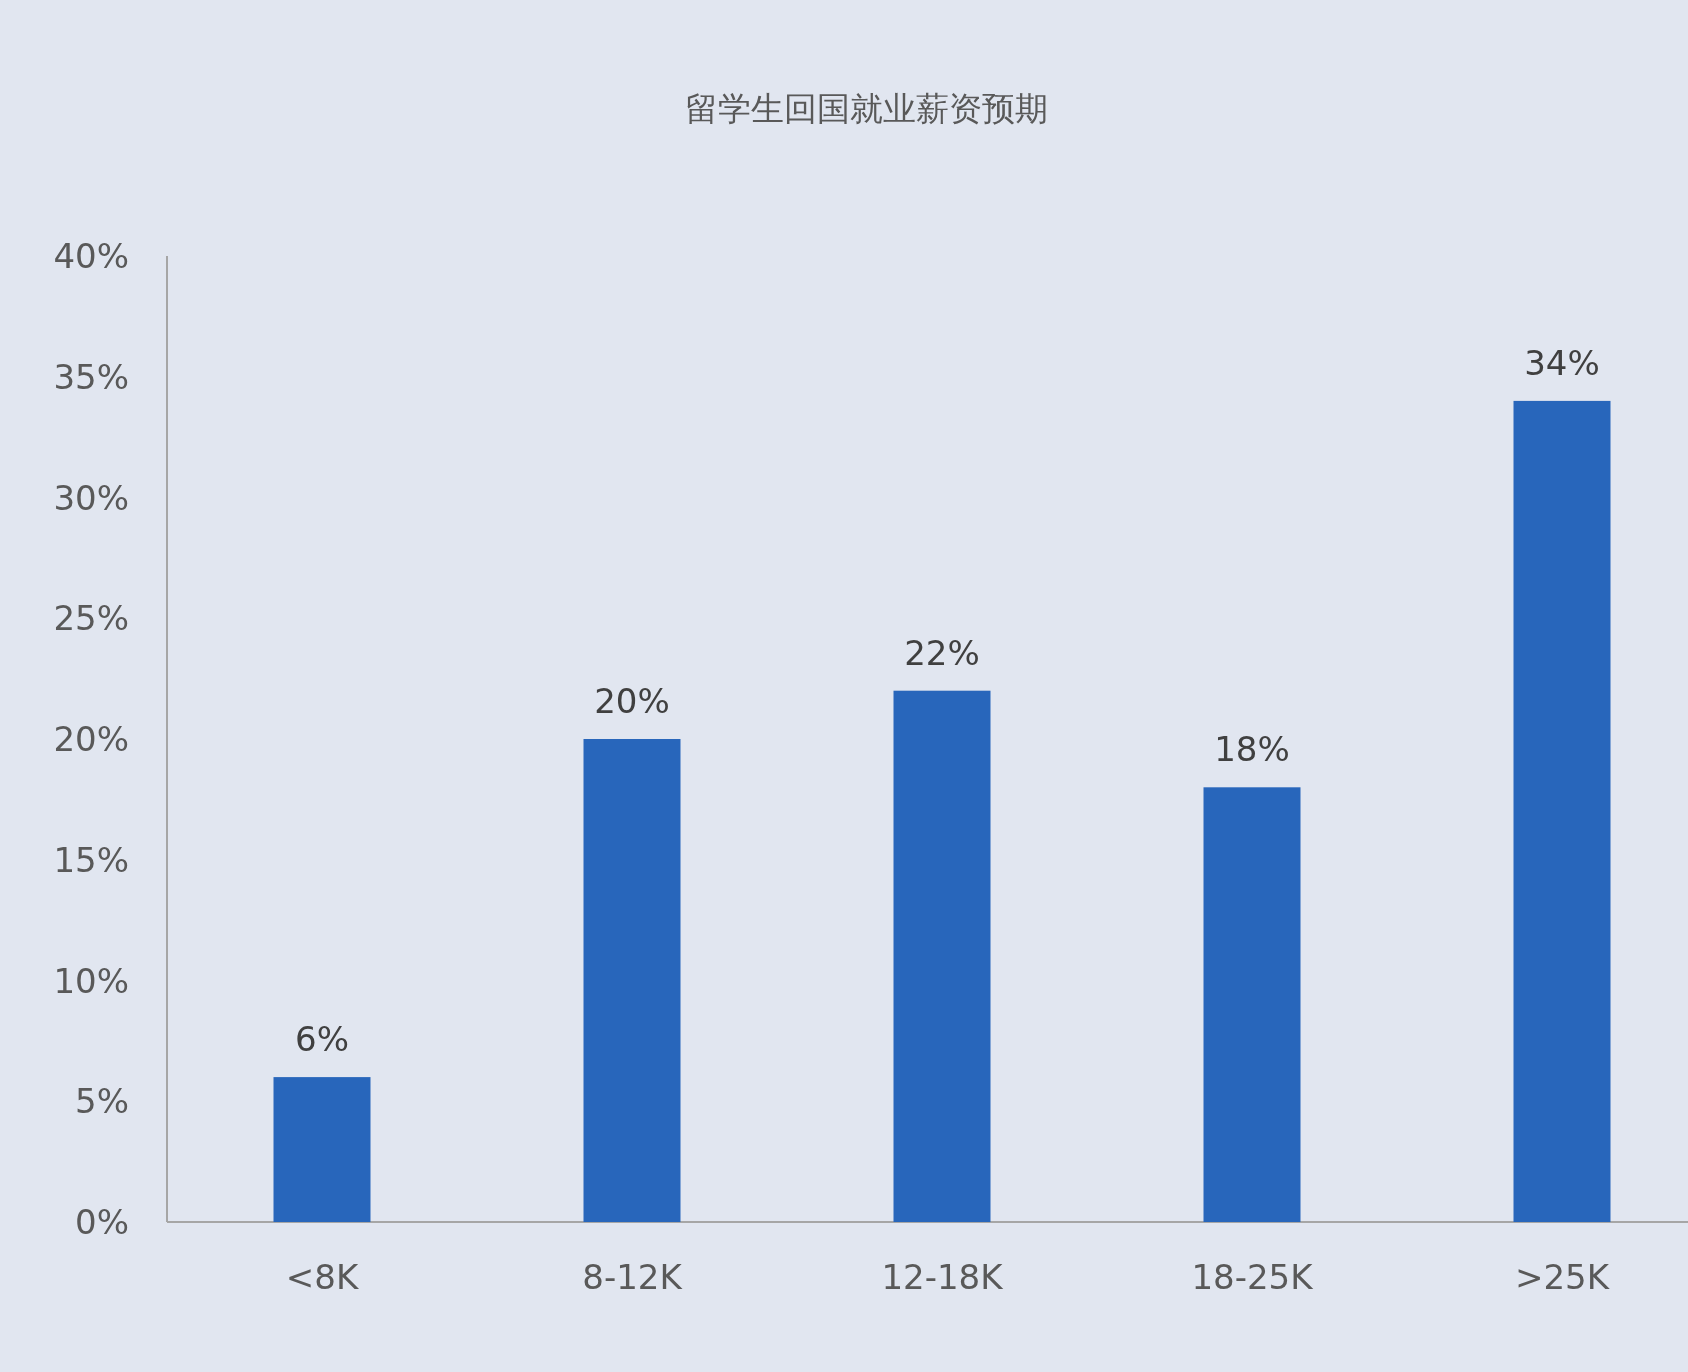  What do you see at coordinates (91, 376) in the screenshot?
I see `y-tick-label: 35%` at bounding box center [91, 376].